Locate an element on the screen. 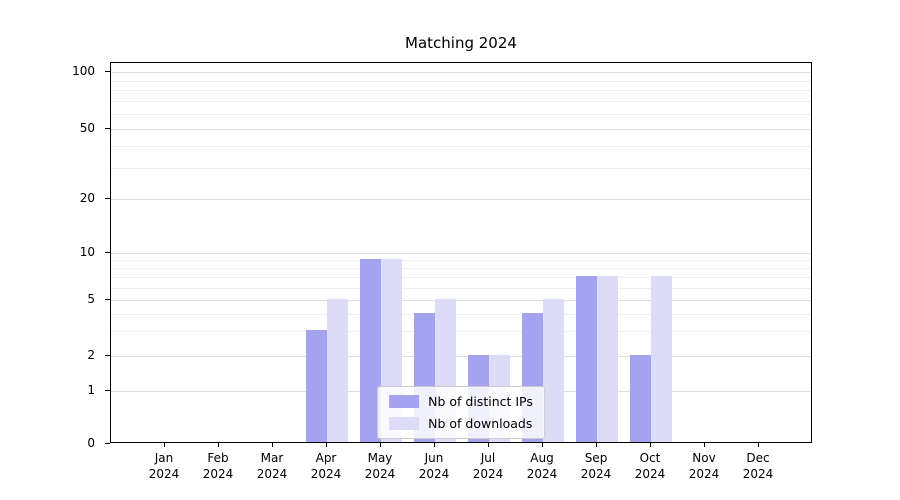 The height and width of the screenshot is (500, 900). x-tick-month: Feb is located at coordinates (218, 458).